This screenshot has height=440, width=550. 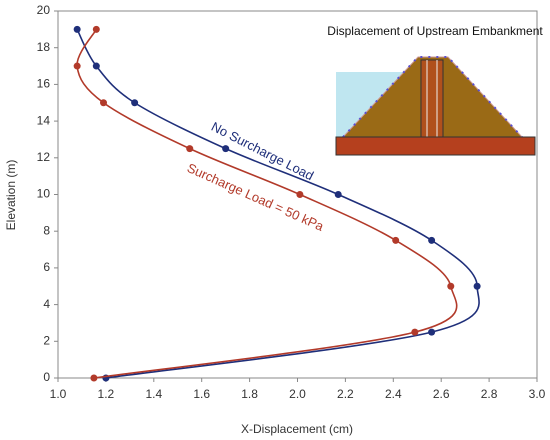 I want to click on inset: Displacement of Upstream Embankment, so click(x=435, y=90).